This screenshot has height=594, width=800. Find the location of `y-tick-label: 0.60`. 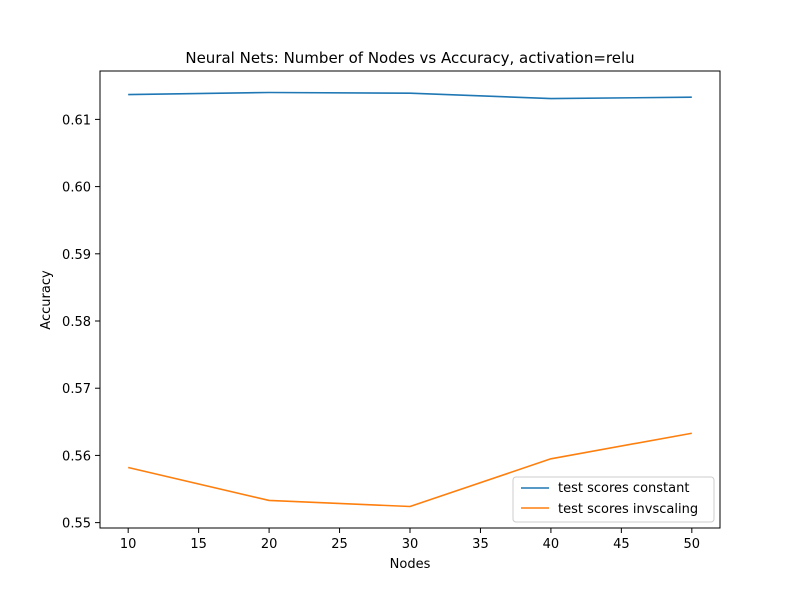

y-tick-label: 0.60 is located at coordinates (76, 188).